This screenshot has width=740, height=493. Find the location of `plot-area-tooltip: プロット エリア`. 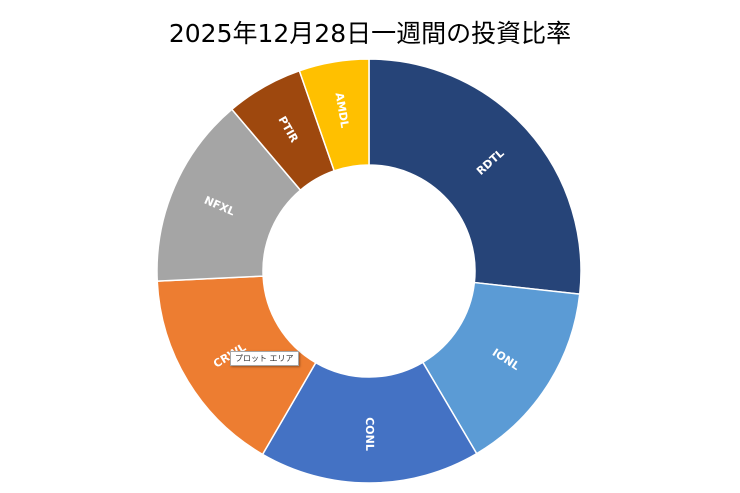

plot-area-tooltip: プロット エリア is located at coordinates (264, 358).